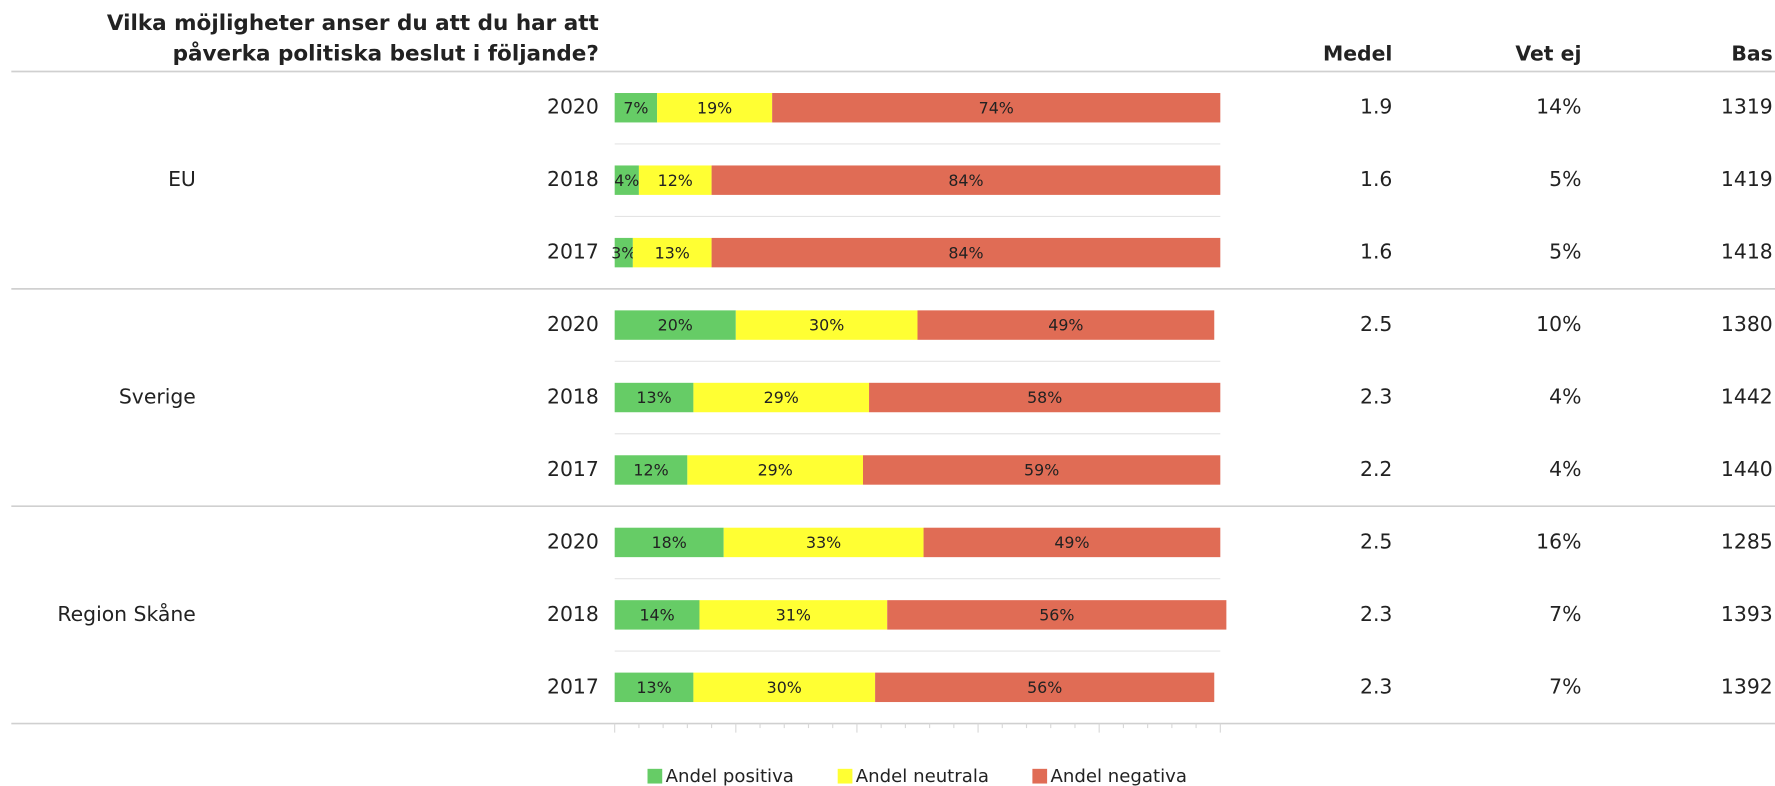  I want to click on table-cell: 1442, so click(1747, 397).